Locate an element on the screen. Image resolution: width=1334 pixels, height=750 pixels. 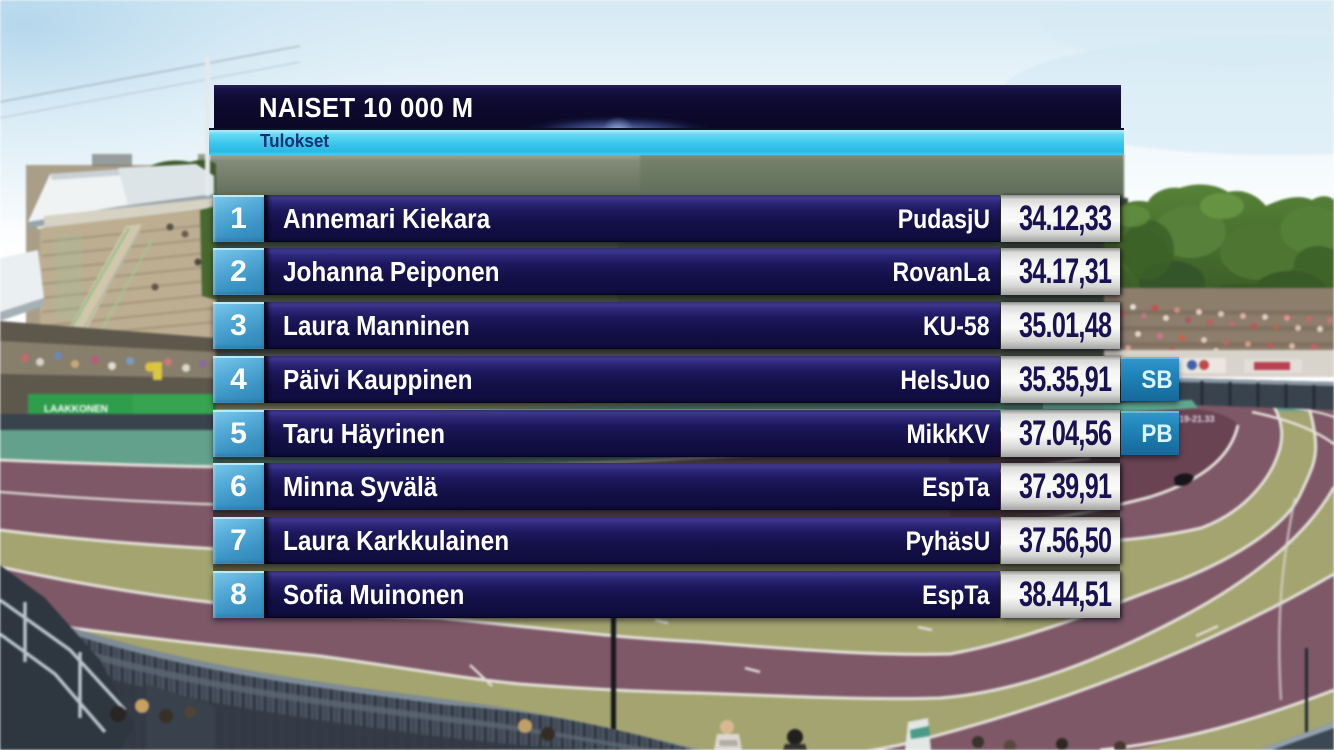
svg-text: 19-21.33 is located at coordinates (1197, 419).